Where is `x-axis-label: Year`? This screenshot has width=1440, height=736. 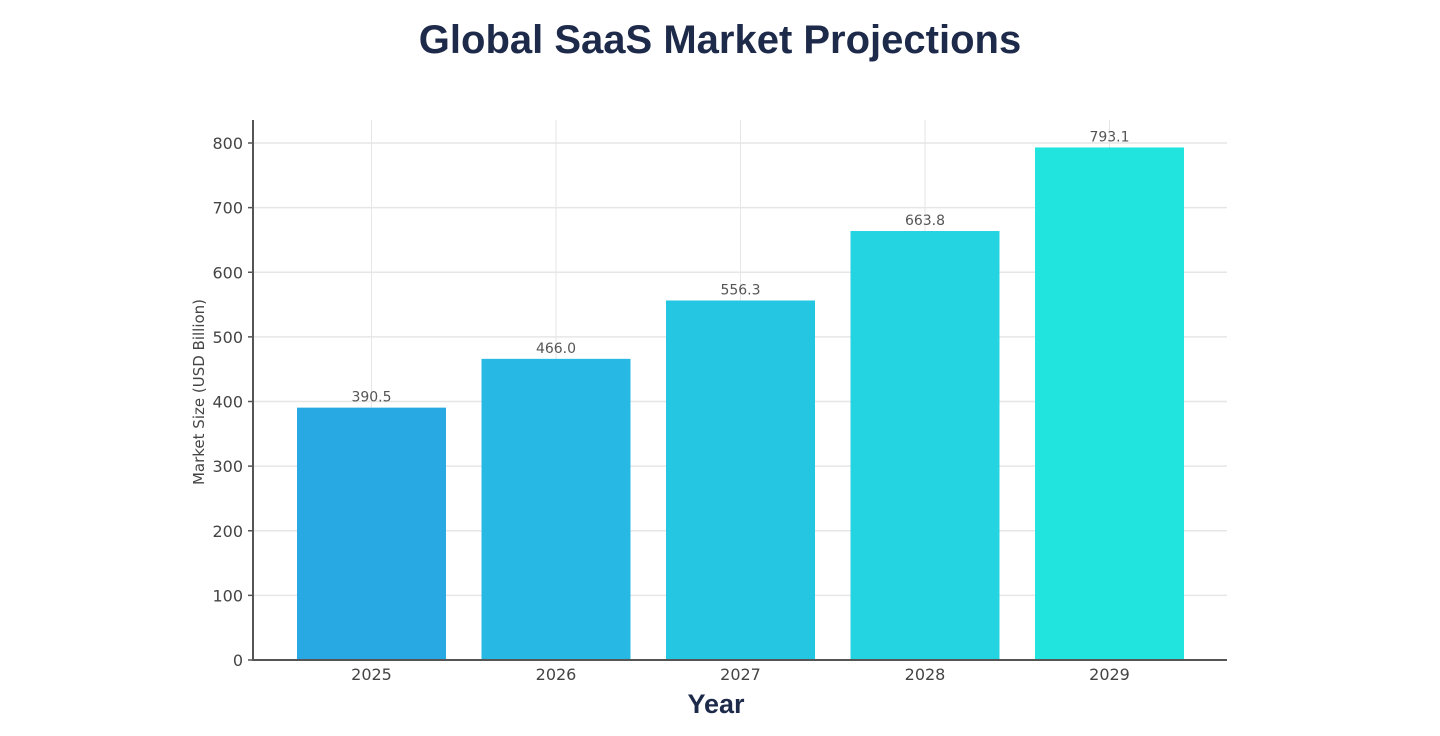 x-axis-label: Year is located at coordinates (716, 704).